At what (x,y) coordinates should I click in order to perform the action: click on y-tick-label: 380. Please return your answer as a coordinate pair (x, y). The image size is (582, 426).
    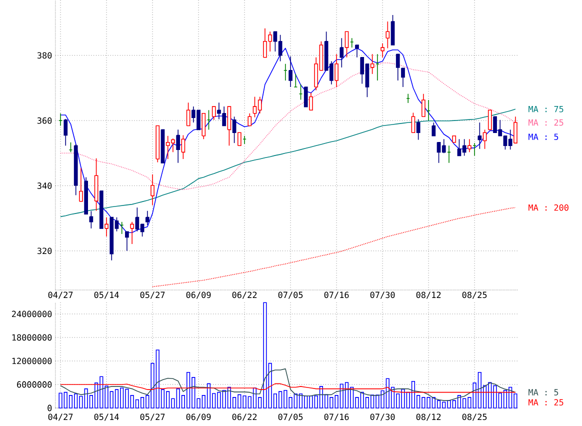
    Looking at the image, I should click on (44, 55).